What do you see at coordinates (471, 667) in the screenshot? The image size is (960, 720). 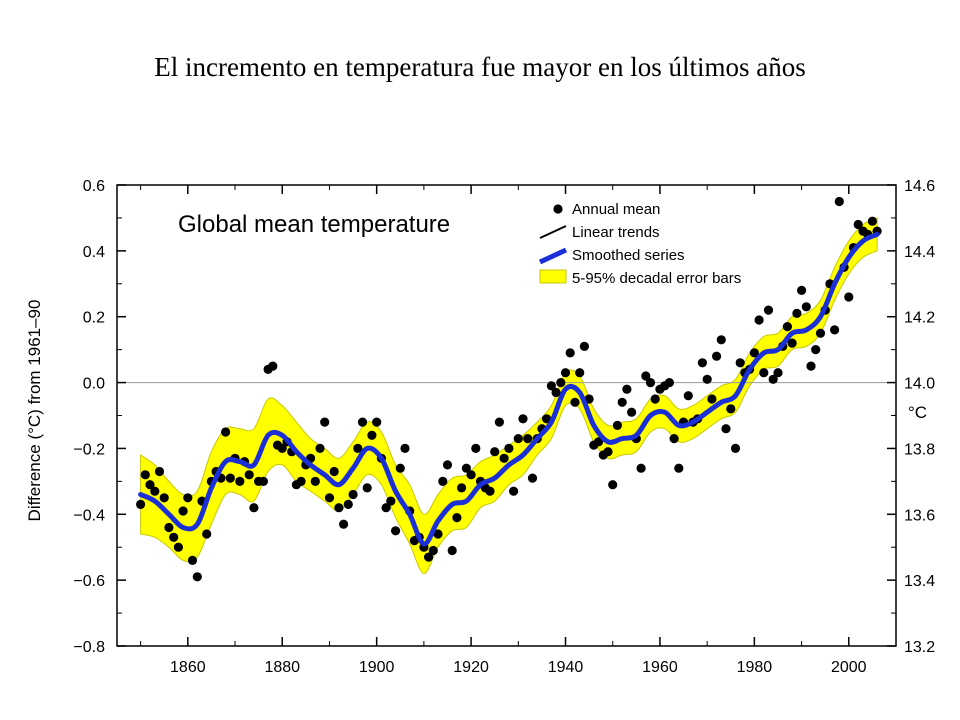 I see `x-tick-label: 1920` at bounding box center [471, 667].